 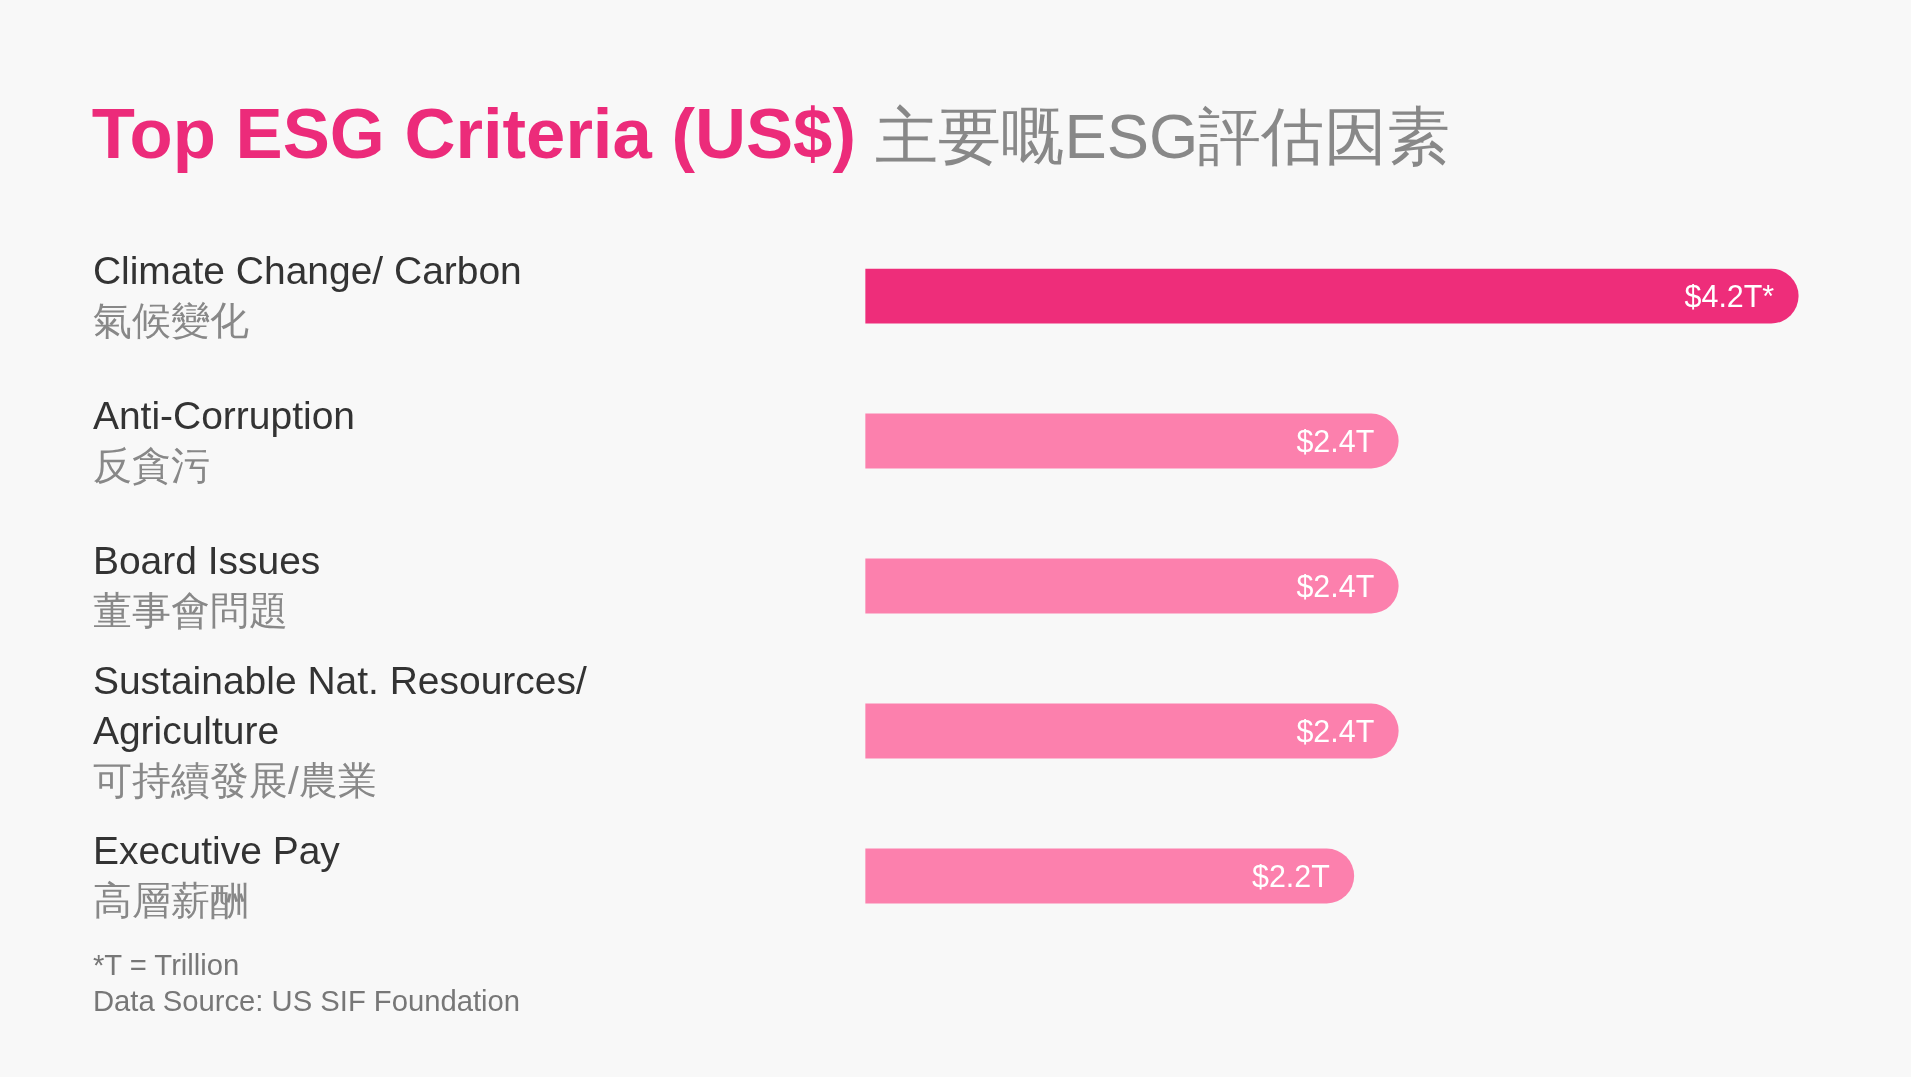 What do you see at coordinates (339, 731) in the screenshot?
I see `y-tick-label: Sustainable Nat. Resources/ Agriculture 可持續發展/農業` at bounding box center [339, 731].